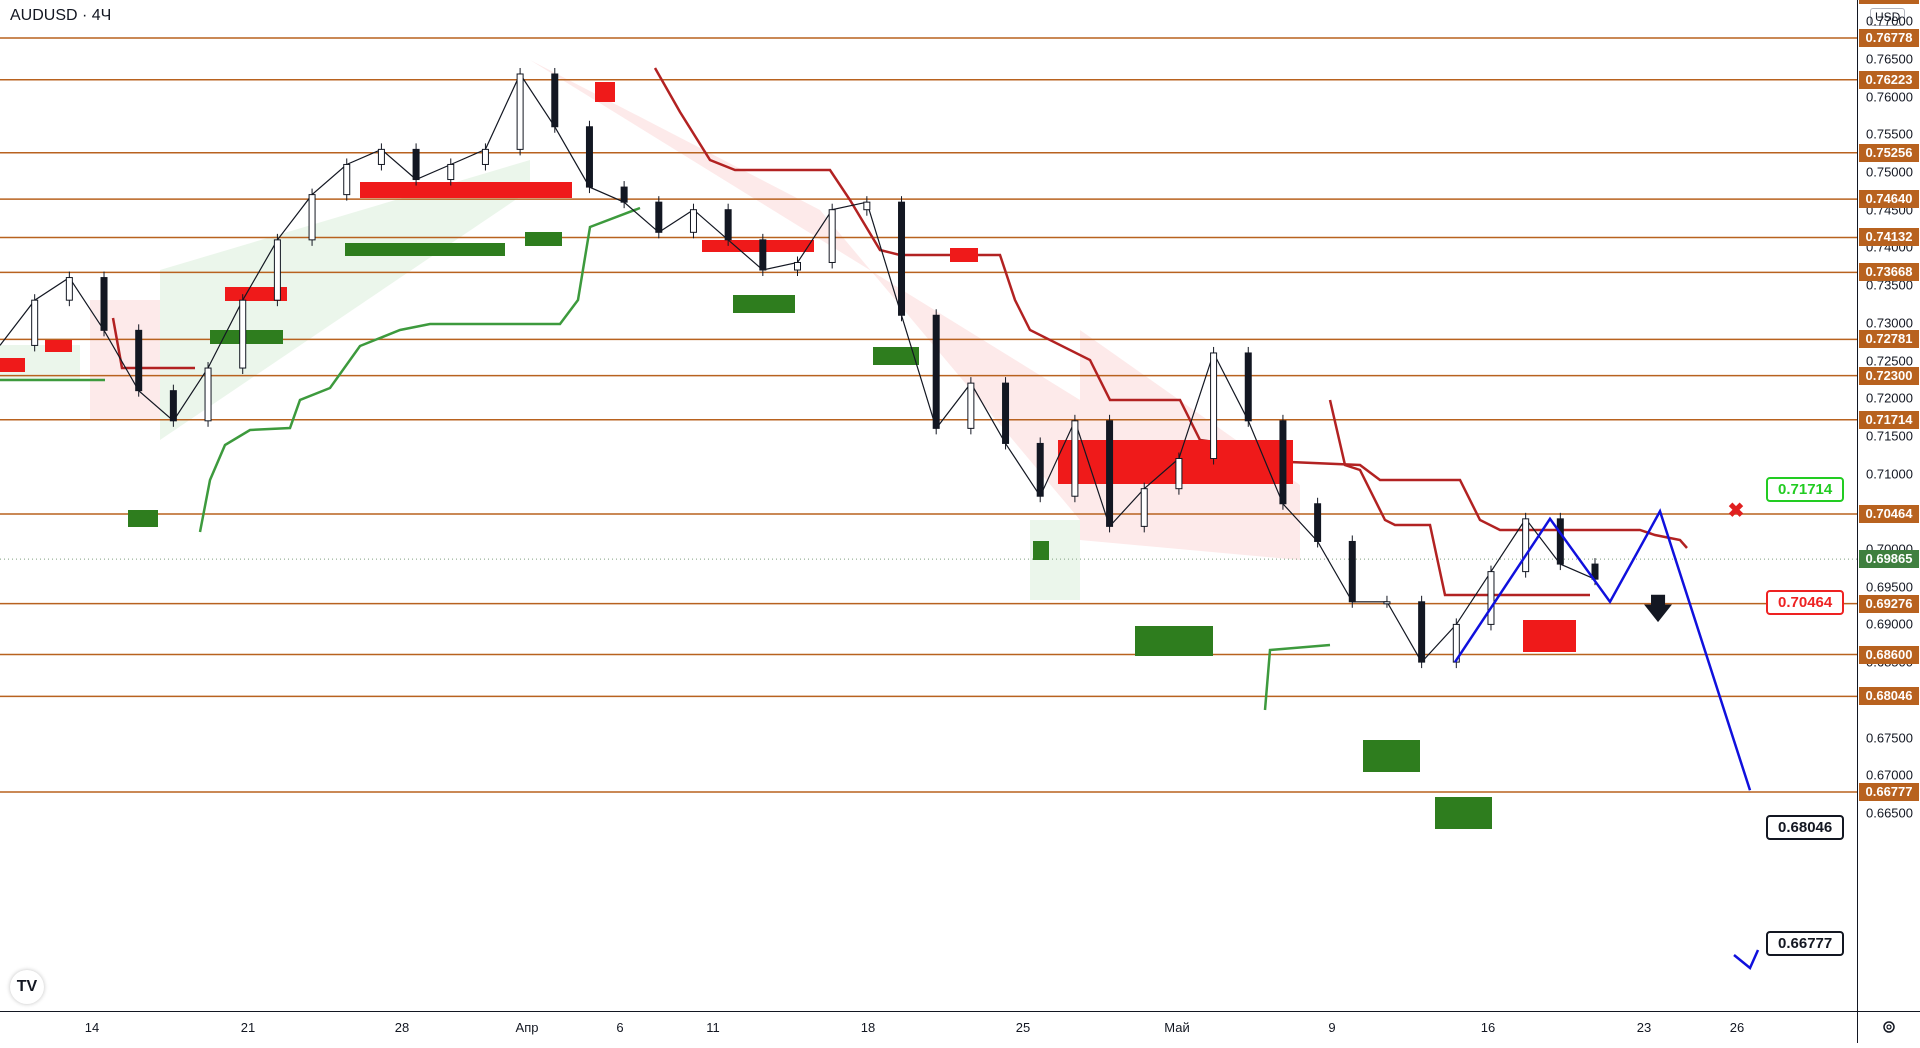 This screenshot has height=1048, width=1920. What do you see at coordinates (1889, 398) in the screenshot?
I see `price-tick: 0.72000` at bounding box center [1889, 398].